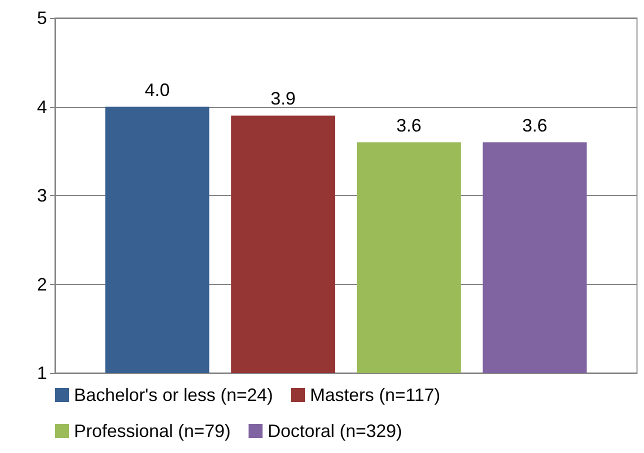 Image resolution: width=644 pixels, height=453 pixels. What do you see at coordinates (152, 431) in the screenshot?
I see `legend-label: Professional (n=79)` at bounding box center [152, 431].